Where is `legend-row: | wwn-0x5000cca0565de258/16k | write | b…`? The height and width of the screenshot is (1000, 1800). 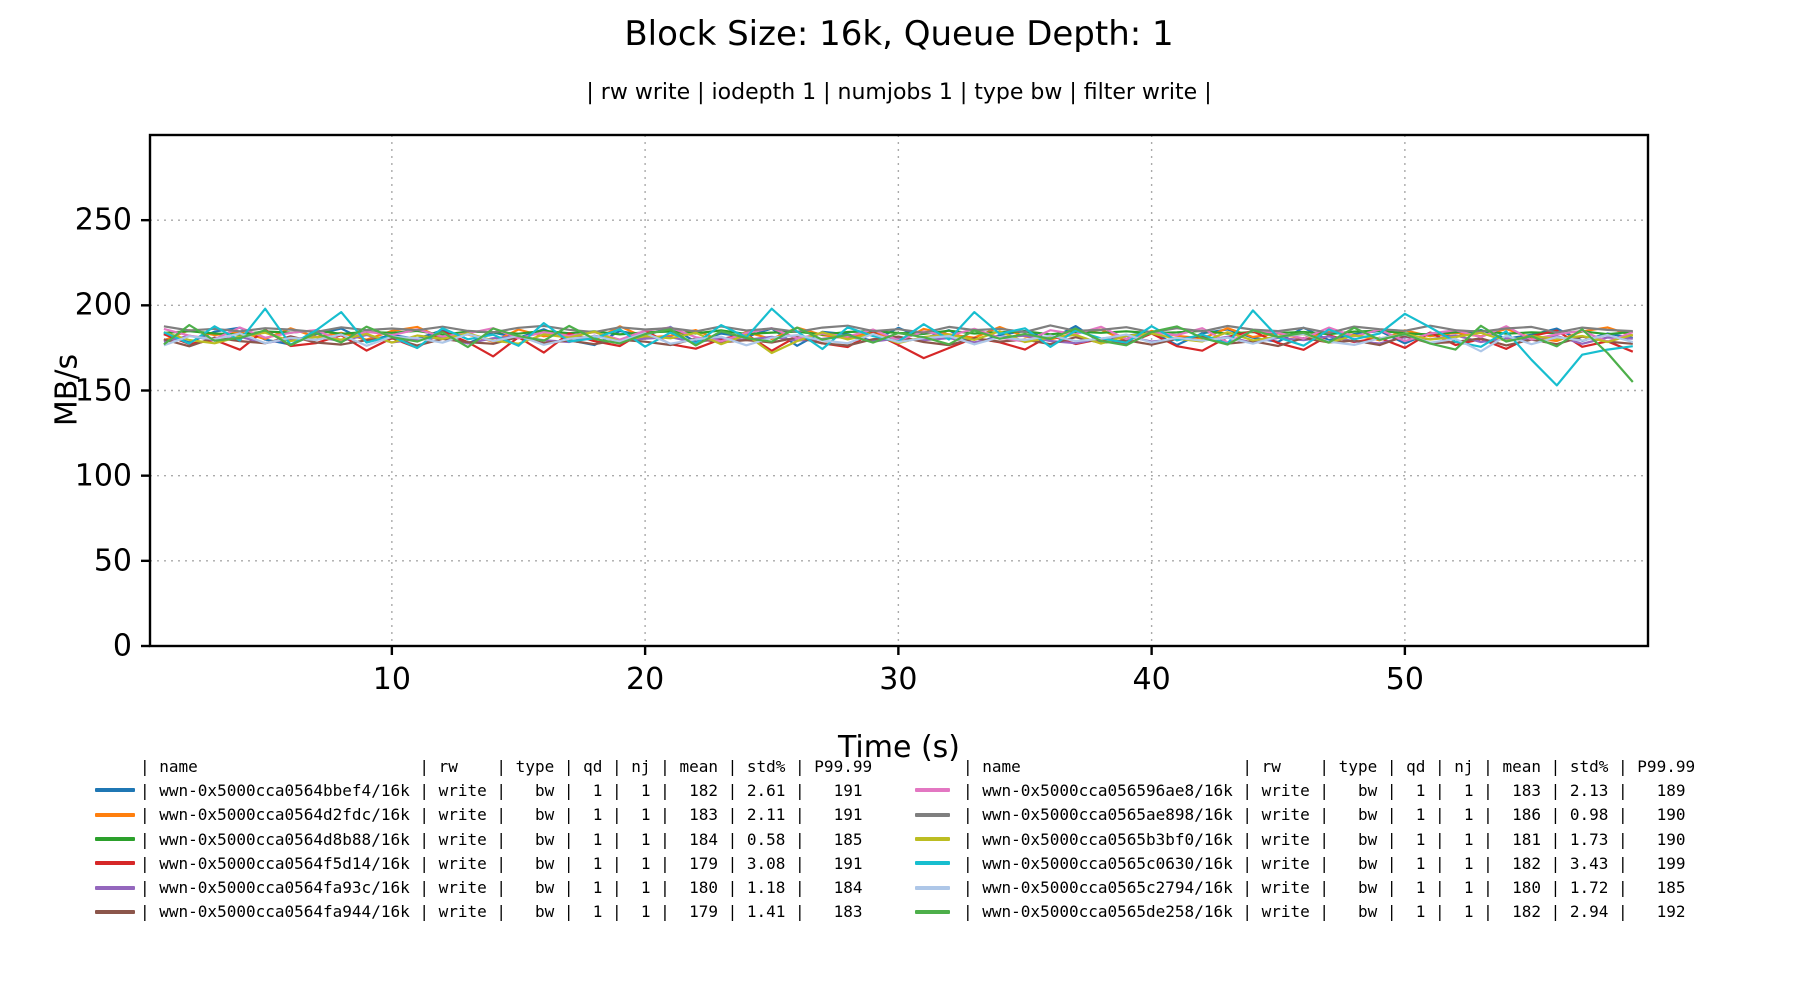
legend-row: | wwn-0x5000cca0565de258/16k | write | b… is located at coordinates (1305, 912).